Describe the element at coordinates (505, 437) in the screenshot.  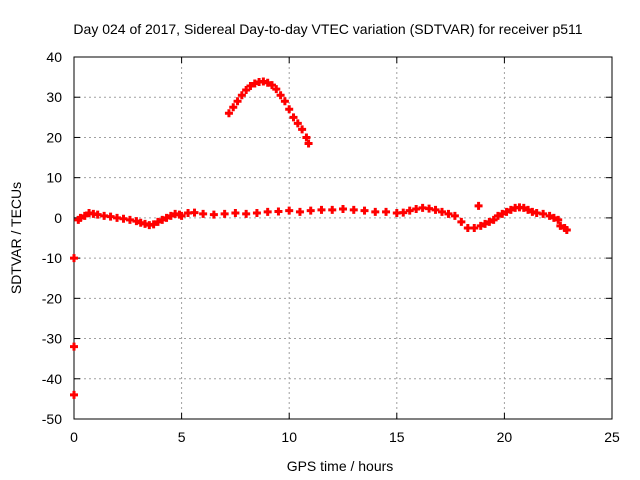
I see `x-tick-label: 20` at that location.